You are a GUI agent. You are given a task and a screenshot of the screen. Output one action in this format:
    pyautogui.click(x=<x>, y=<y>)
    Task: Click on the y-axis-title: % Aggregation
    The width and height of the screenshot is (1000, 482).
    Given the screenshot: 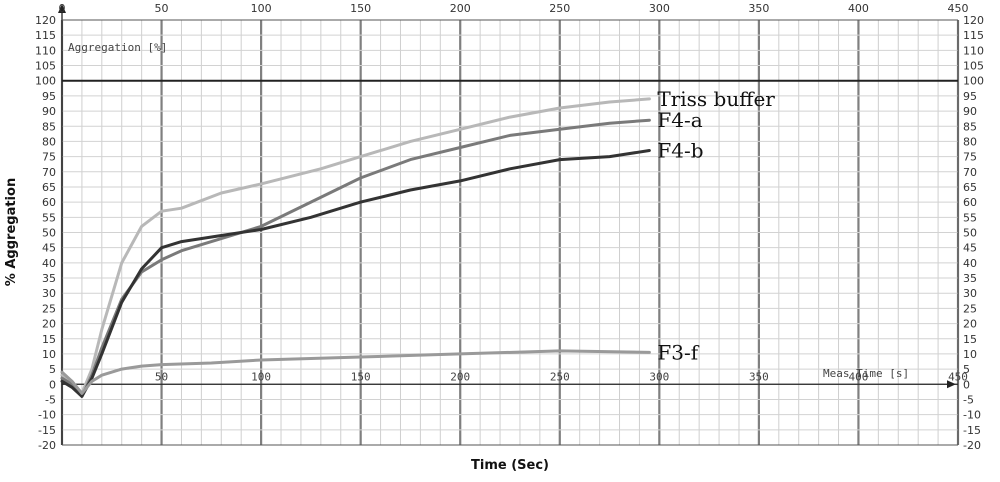 What is the action you would take?
    pyautogui.click(x=11, y=232)
    